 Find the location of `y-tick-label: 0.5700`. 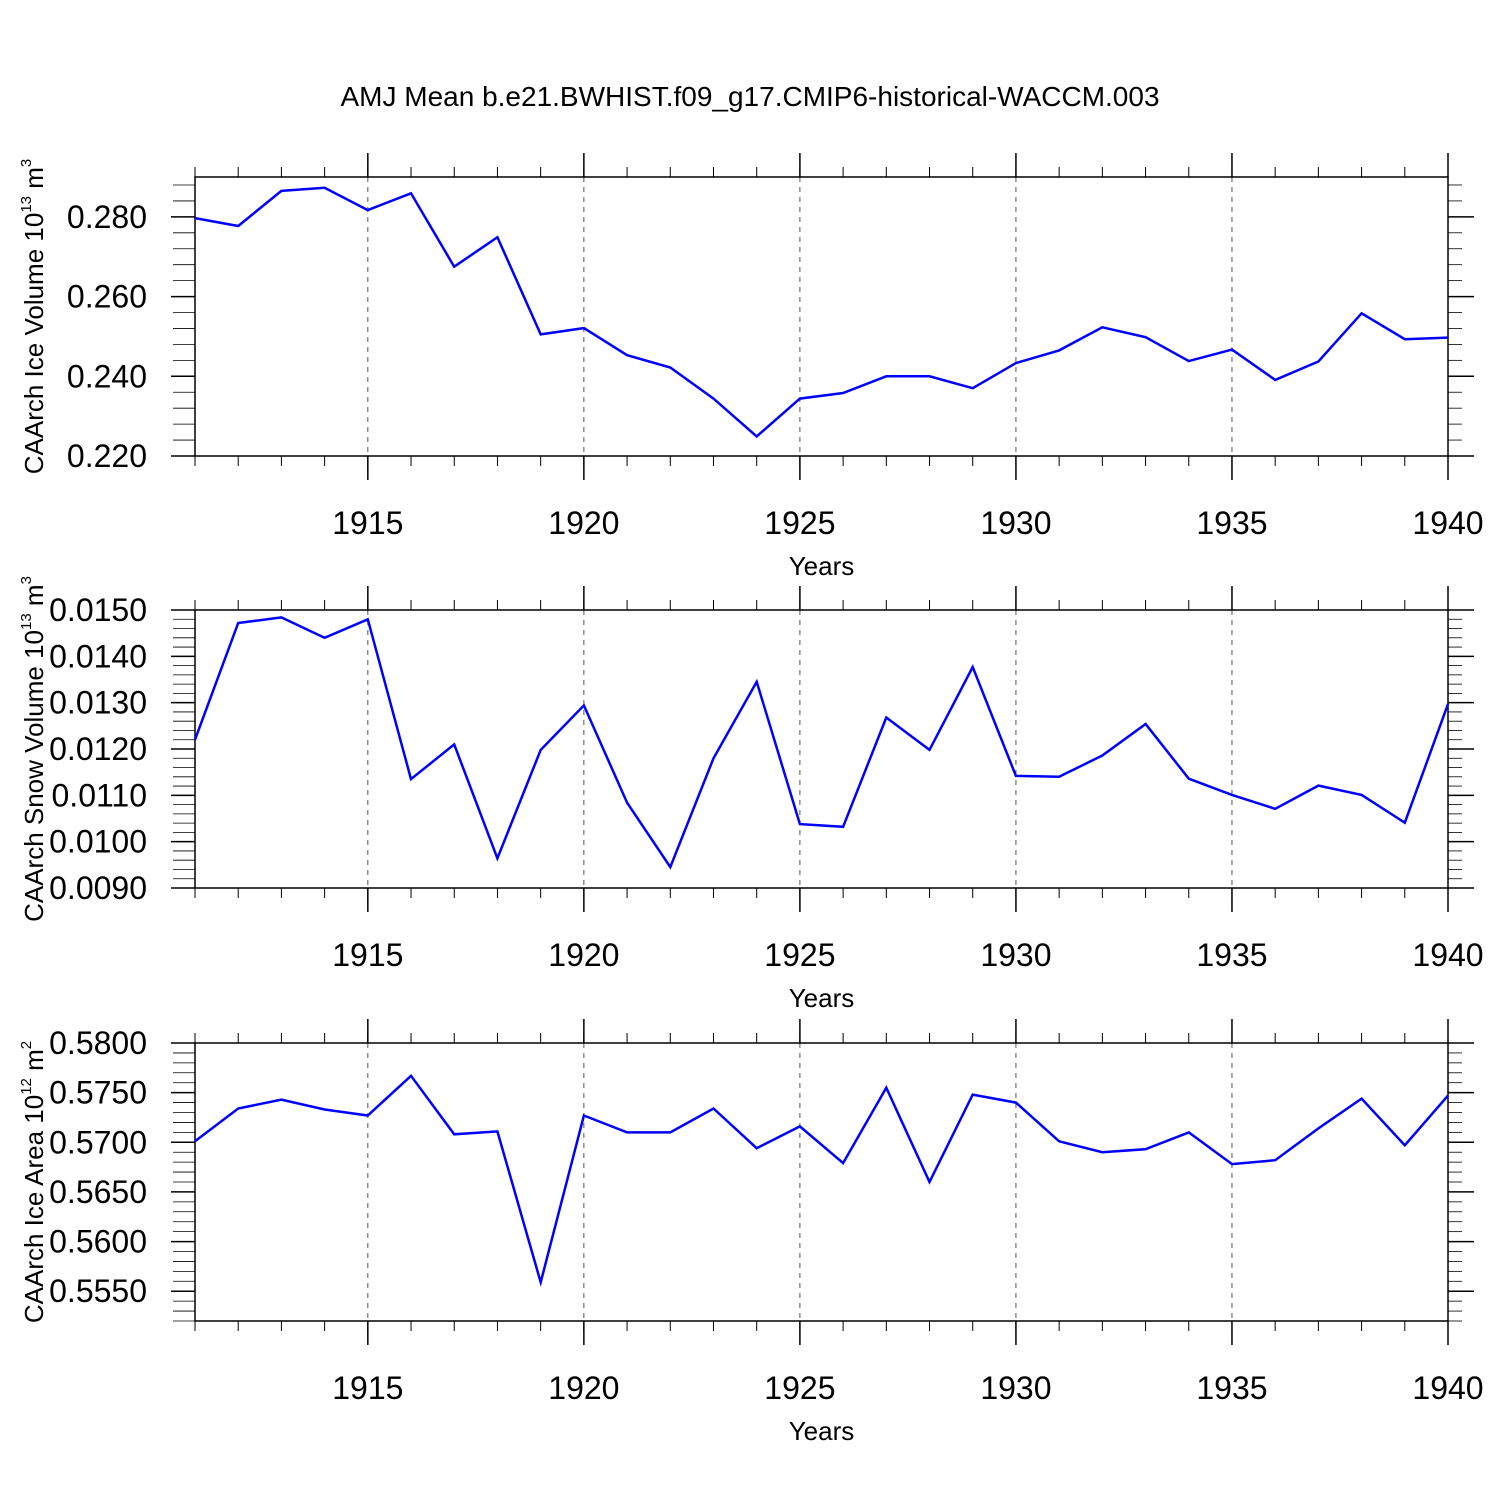

y-tick-label: 0.5700 is located at coordinates (98, 1142).